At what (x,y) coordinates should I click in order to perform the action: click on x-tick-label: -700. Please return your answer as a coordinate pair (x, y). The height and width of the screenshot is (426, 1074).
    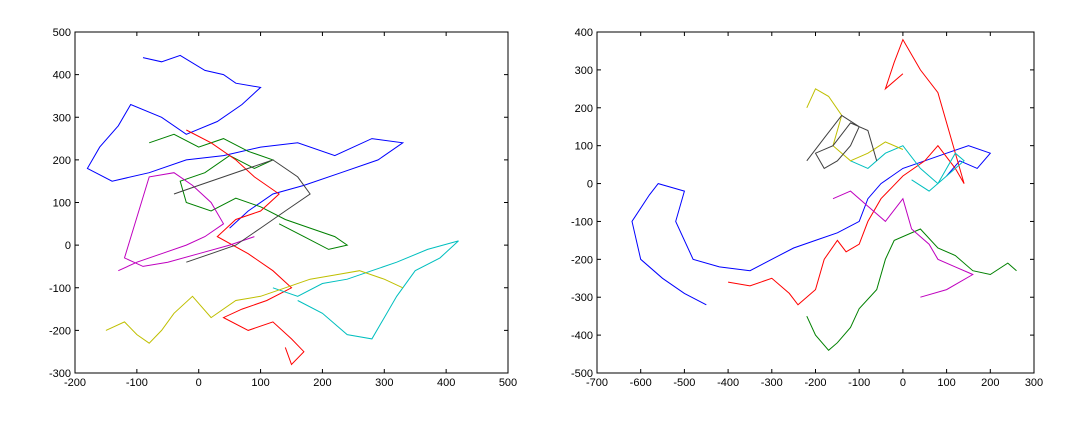
    Looking at the image, I should click on (597, 383).